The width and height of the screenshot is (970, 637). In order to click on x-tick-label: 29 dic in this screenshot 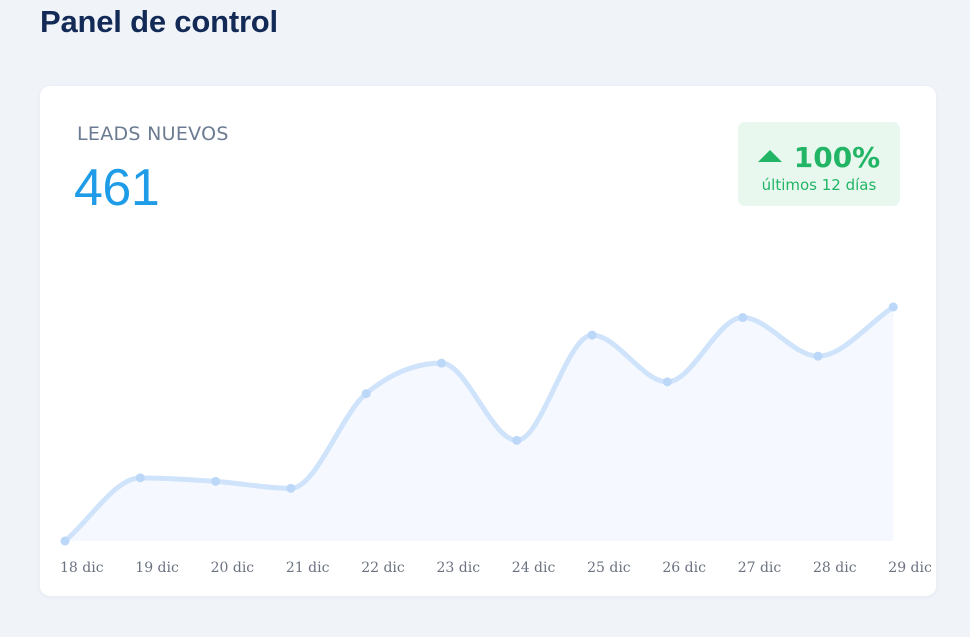, I will do `click(910, 568)`.